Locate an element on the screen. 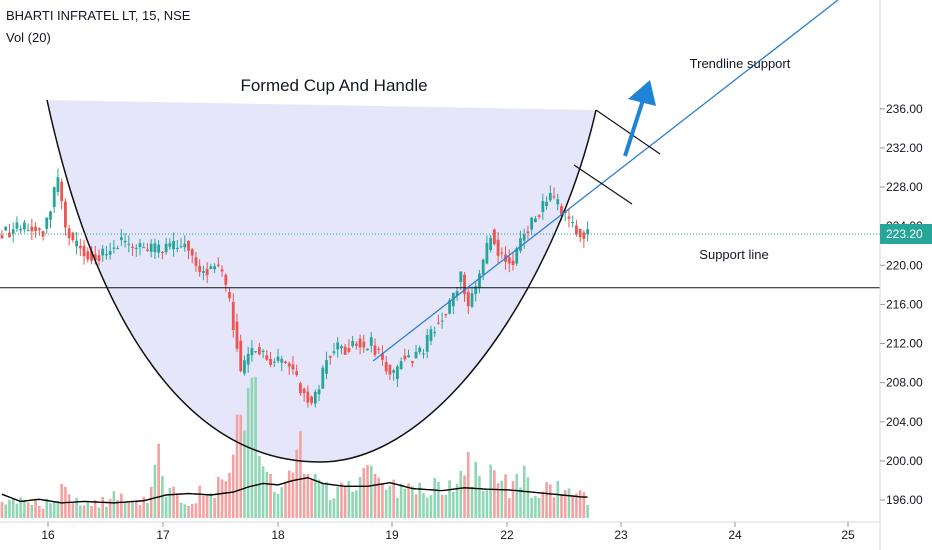 The height and width of the screenshot is (550, 932). volume-indicator-label: Vol (20) is located at coordinates (28, 37).